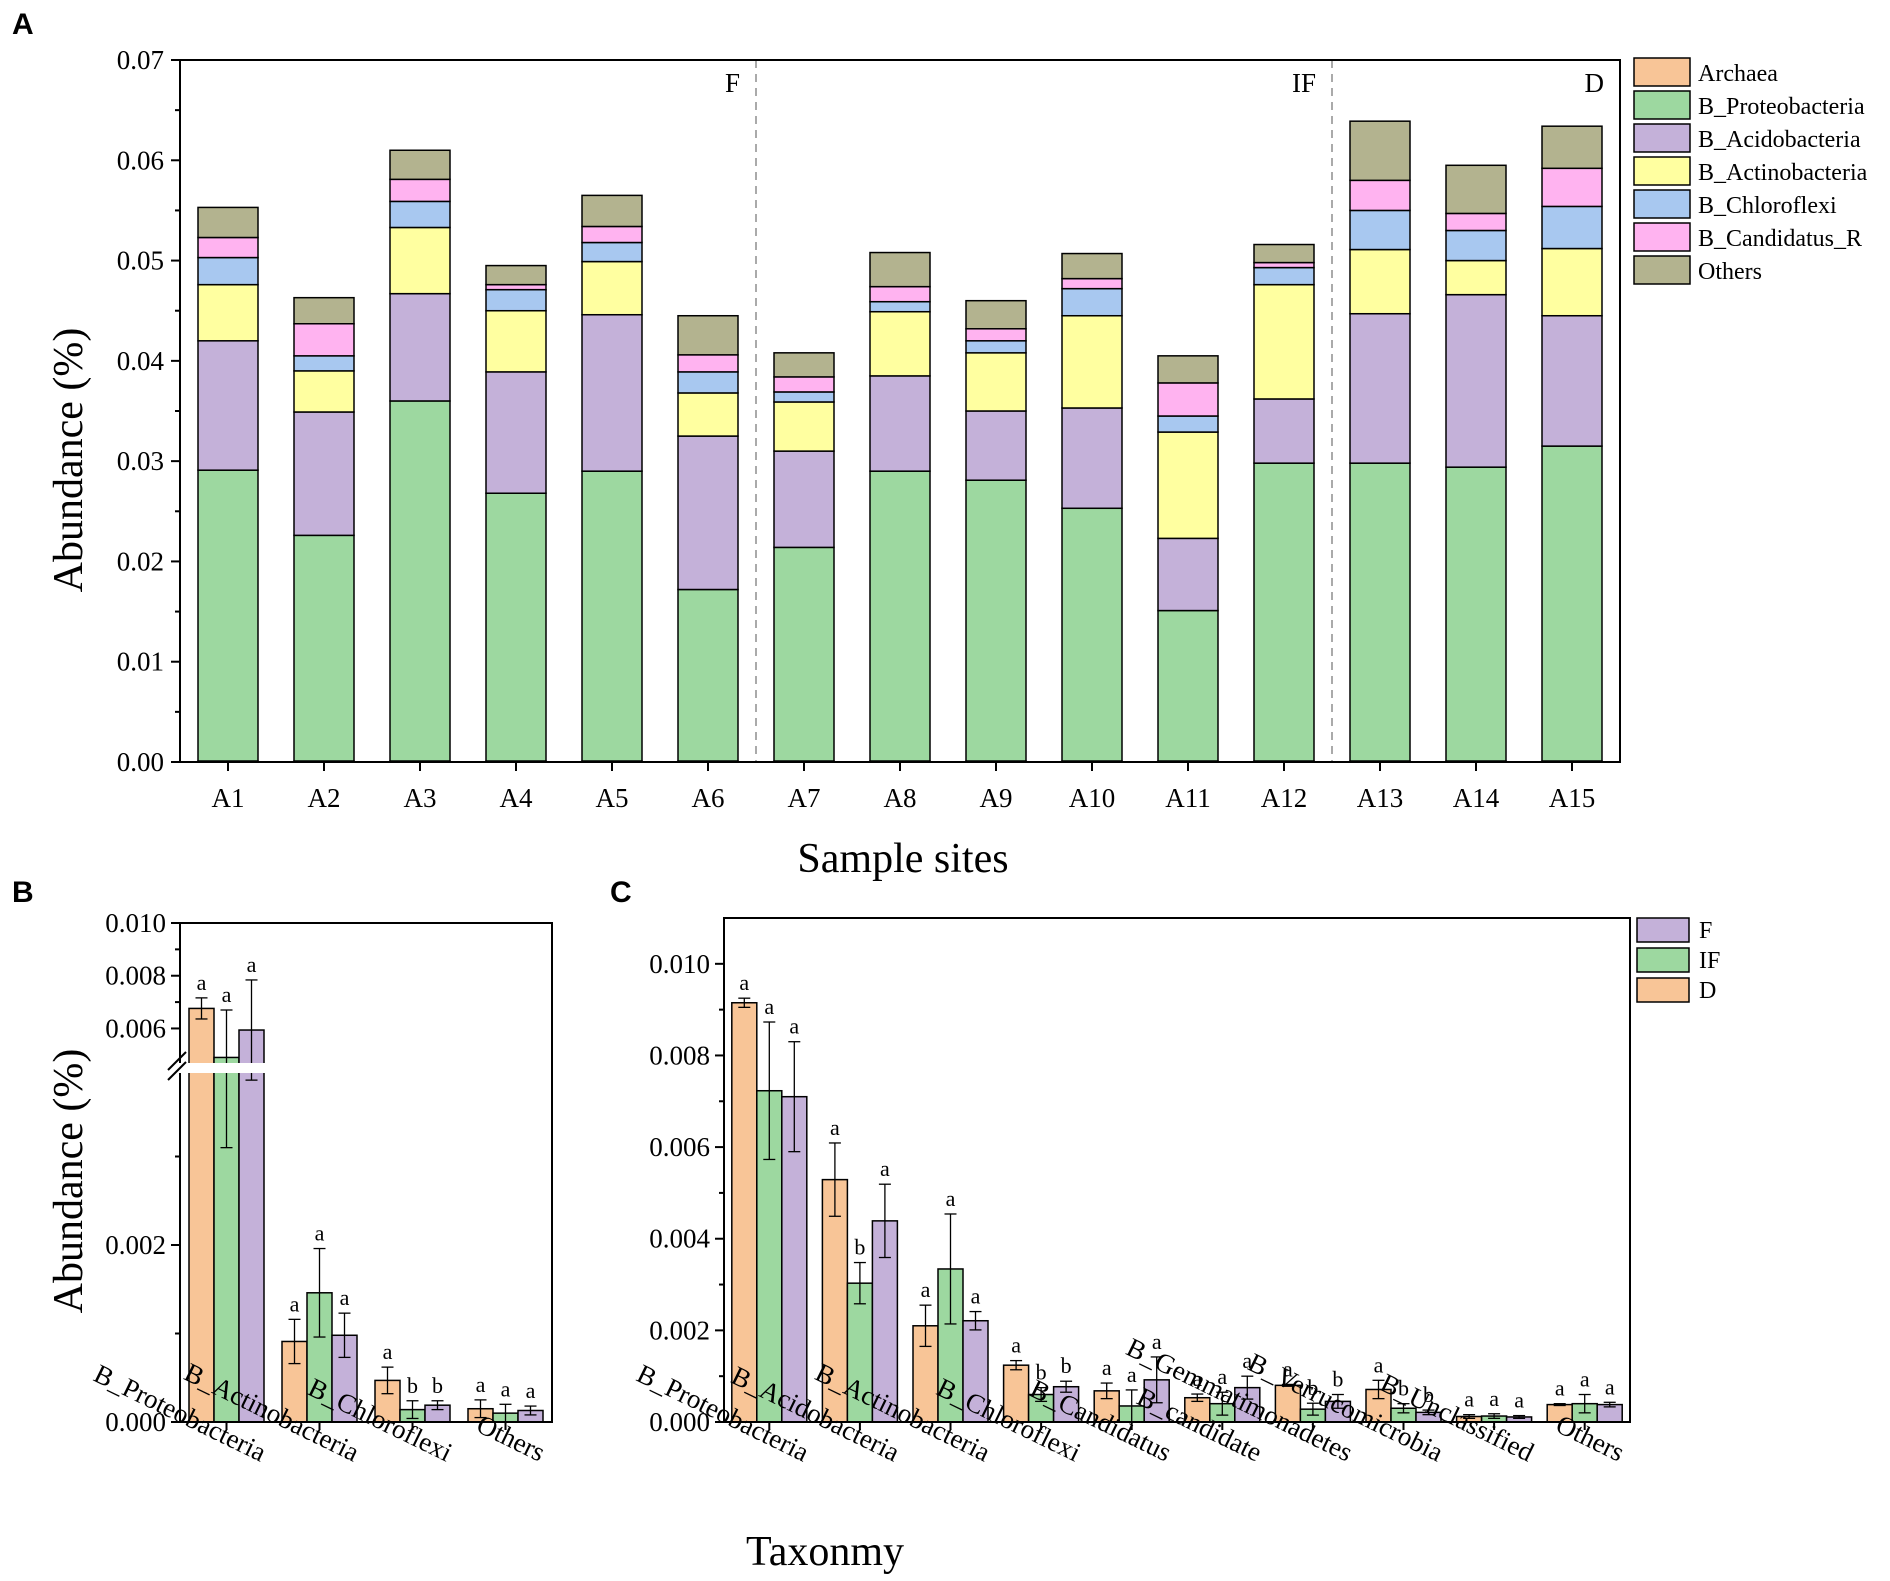 This screenshot has height=1581, width=1890. What do you see at coordinates (324, 340) in the screenshot?
I see `bar-segment-a2-b-candidatus-r` at bounding box center [324, 340].